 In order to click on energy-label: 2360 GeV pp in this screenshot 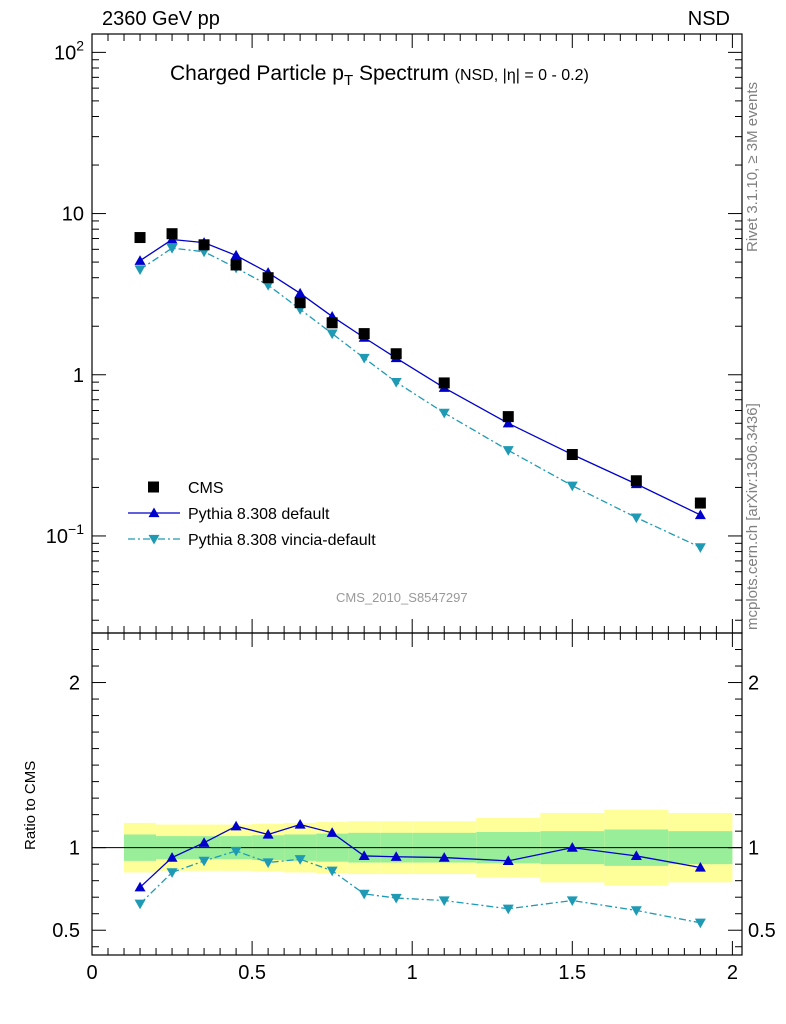, I will do `click(161, 19)`.